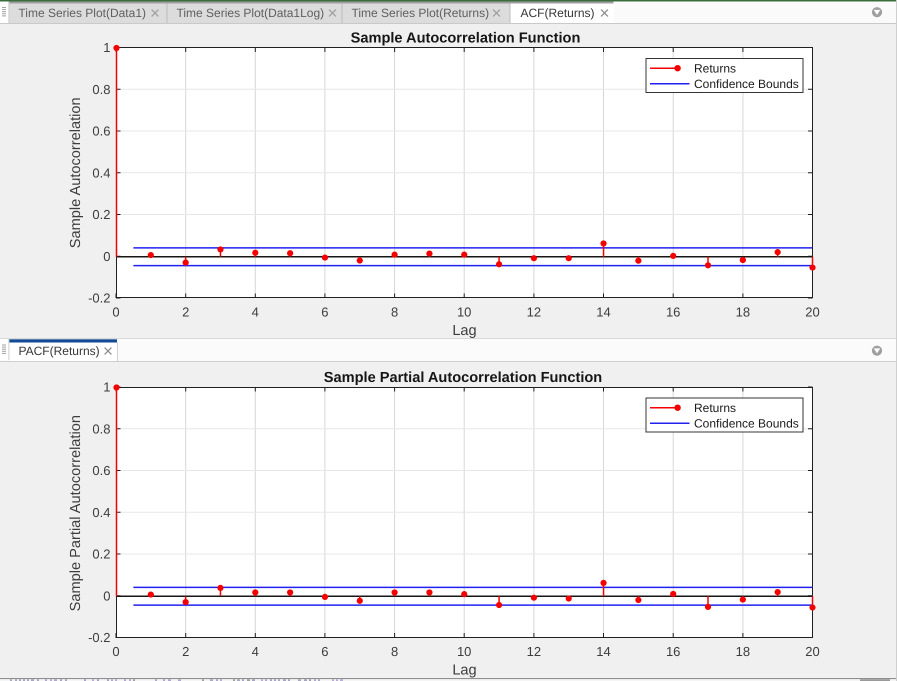 This screenshot has width=897, height=681. What do you see at coordinates (82, 13) in the screenshot?
I see `svg-text: Time Series Plot(Data1)` at bounding box center [82, 13].